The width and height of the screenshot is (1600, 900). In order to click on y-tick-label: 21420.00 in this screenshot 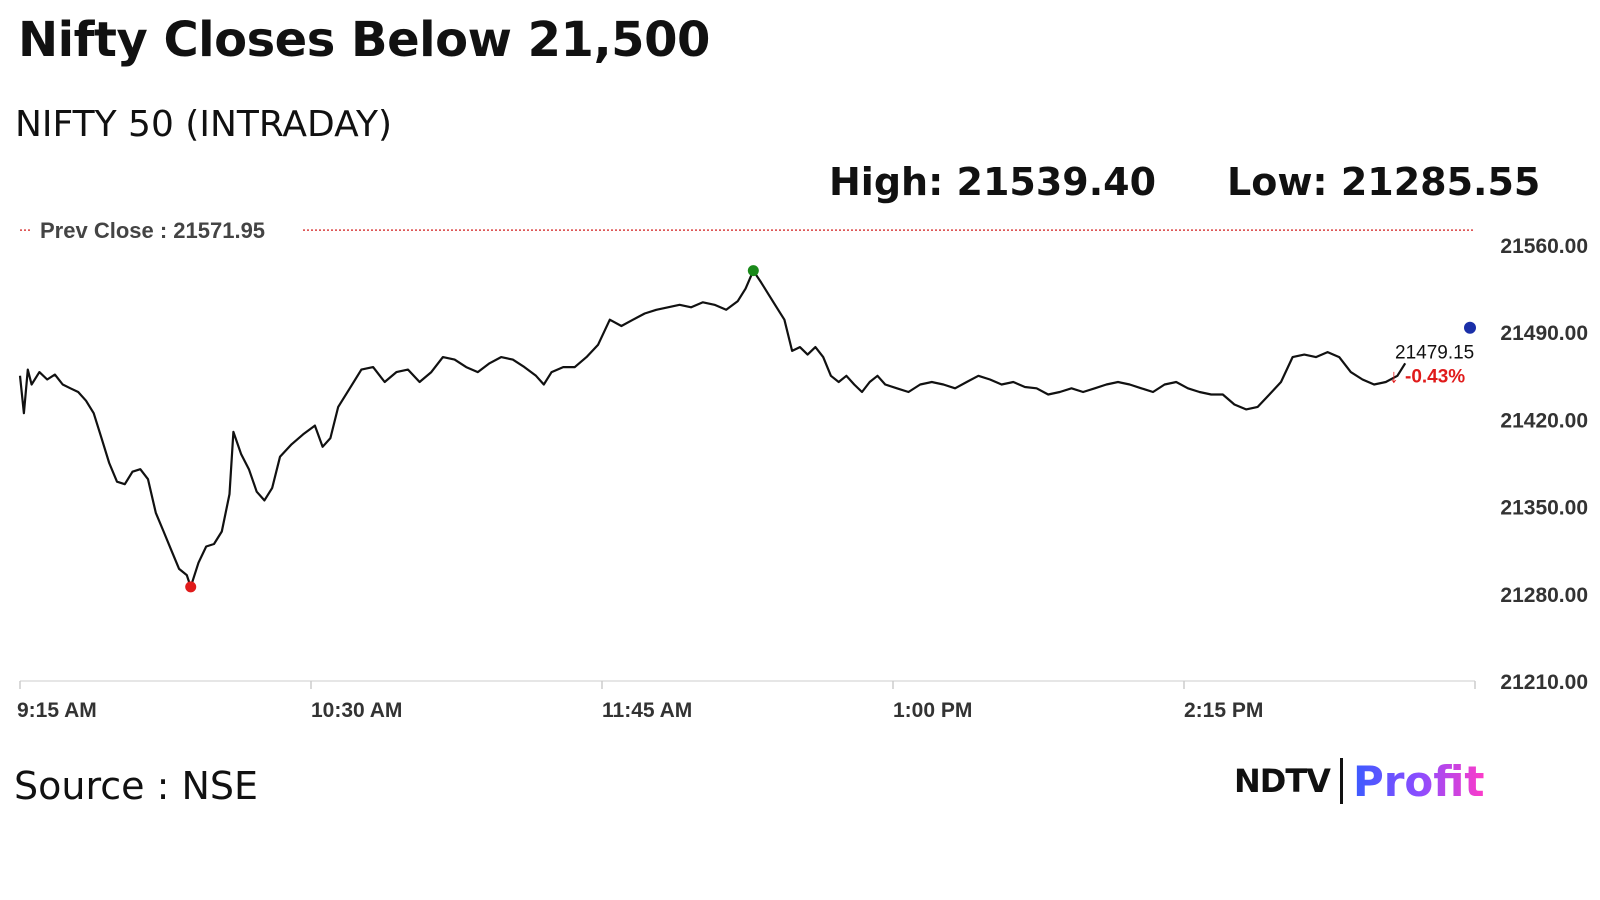, I will do `click(1544, 420)`.